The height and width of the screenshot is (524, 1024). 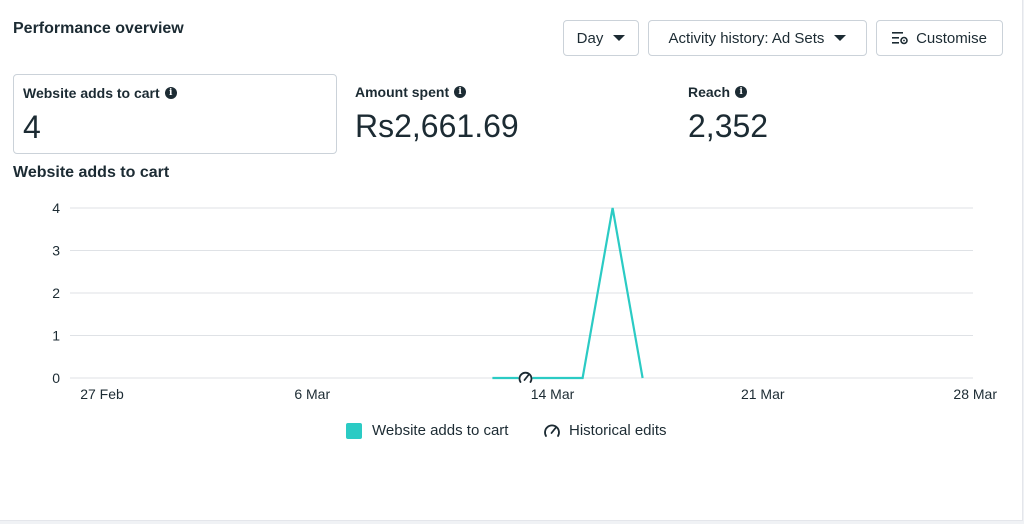 I want to click on x-tick-label: 21 Mar, so click(x=763, y=394).